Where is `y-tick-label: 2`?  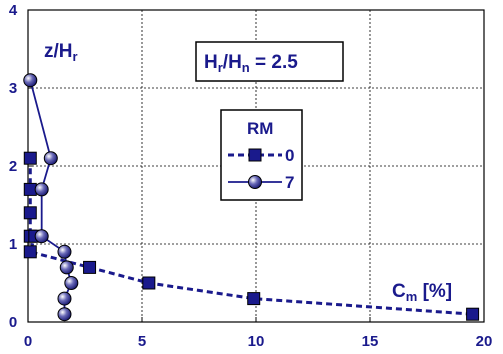 y-tick-label: 2 is located at coordinates (13, 166).